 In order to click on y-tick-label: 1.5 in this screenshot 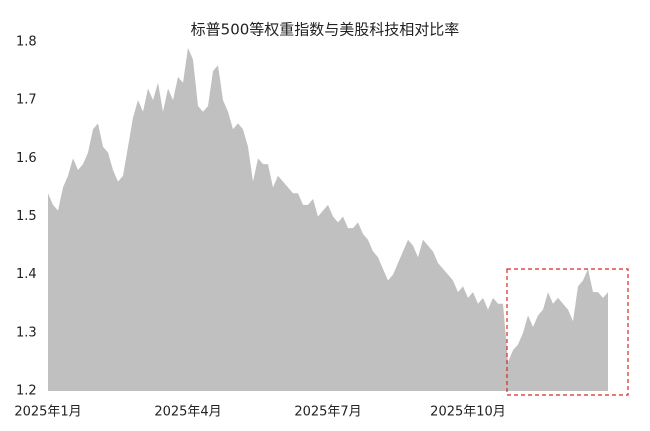, I will do `click(26, 216)`.